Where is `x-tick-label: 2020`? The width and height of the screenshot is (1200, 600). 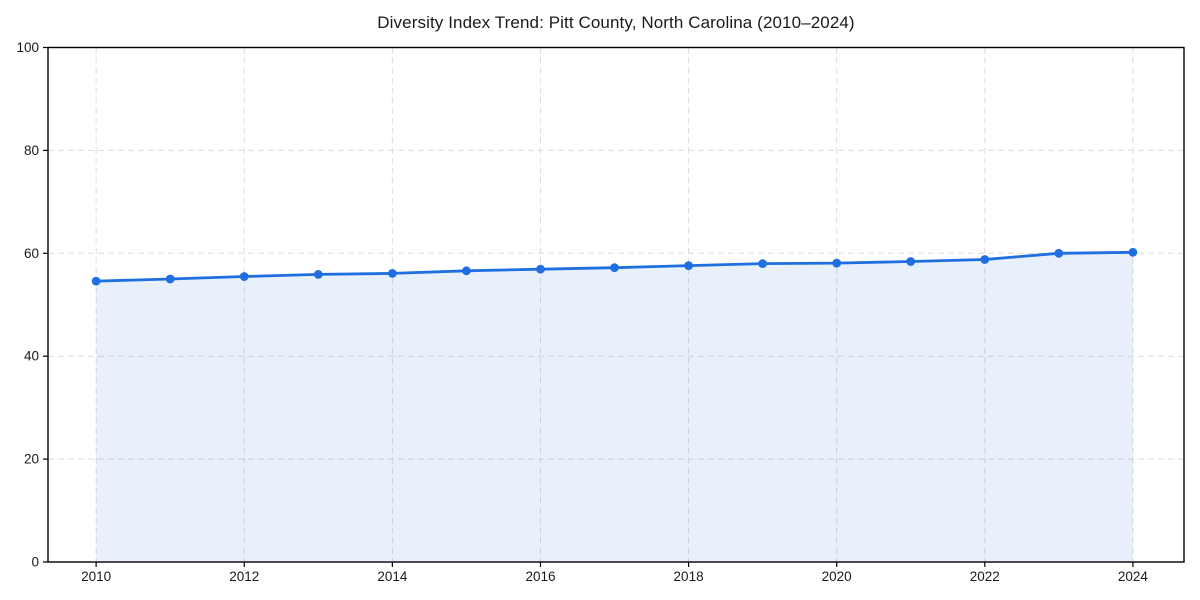 x-tick-label: 2020 is located at coordinates (837, 576).